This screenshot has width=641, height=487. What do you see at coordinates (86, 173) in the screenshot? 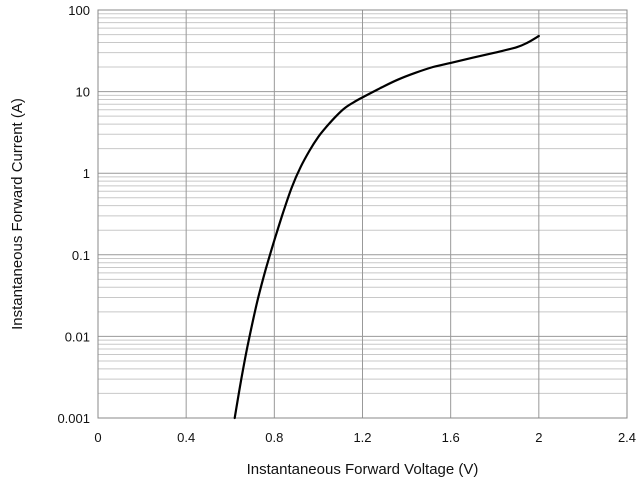
I see `y-tick-label: 1` at bounding box center [86, 173].